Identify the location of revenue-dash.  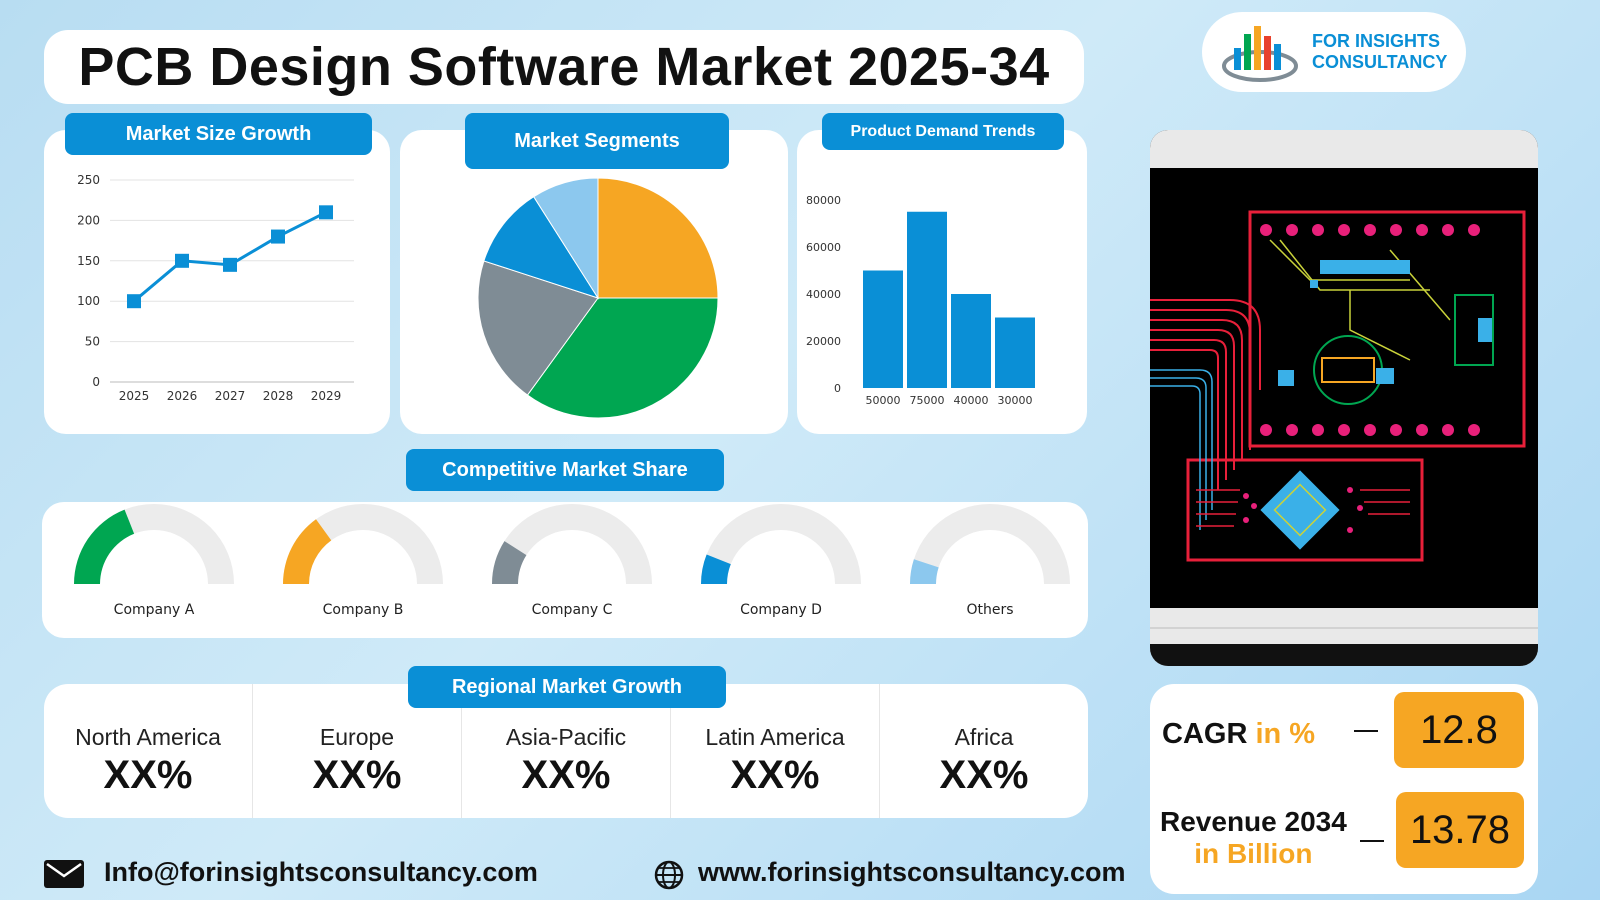
(1372, 841).